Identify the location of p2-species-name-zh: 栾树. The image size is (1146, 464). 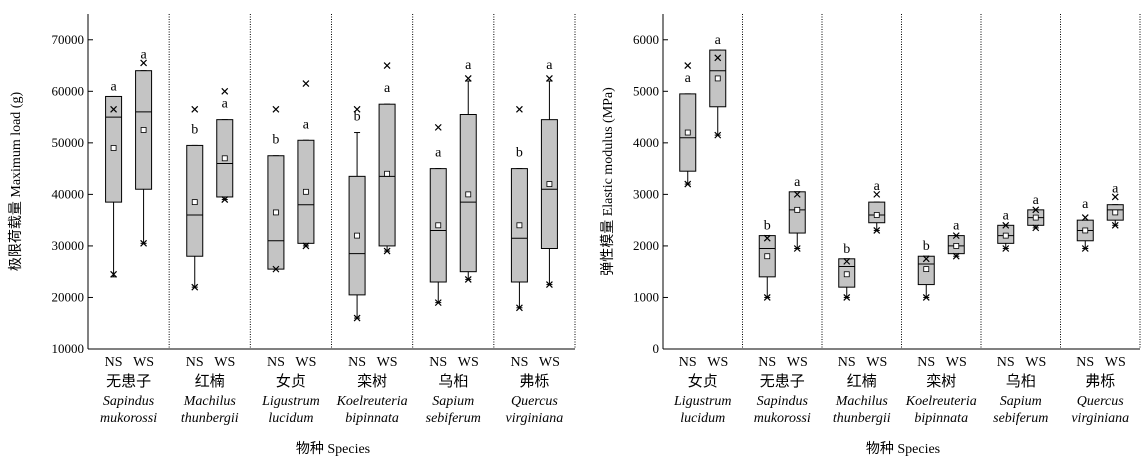
(941, 381).